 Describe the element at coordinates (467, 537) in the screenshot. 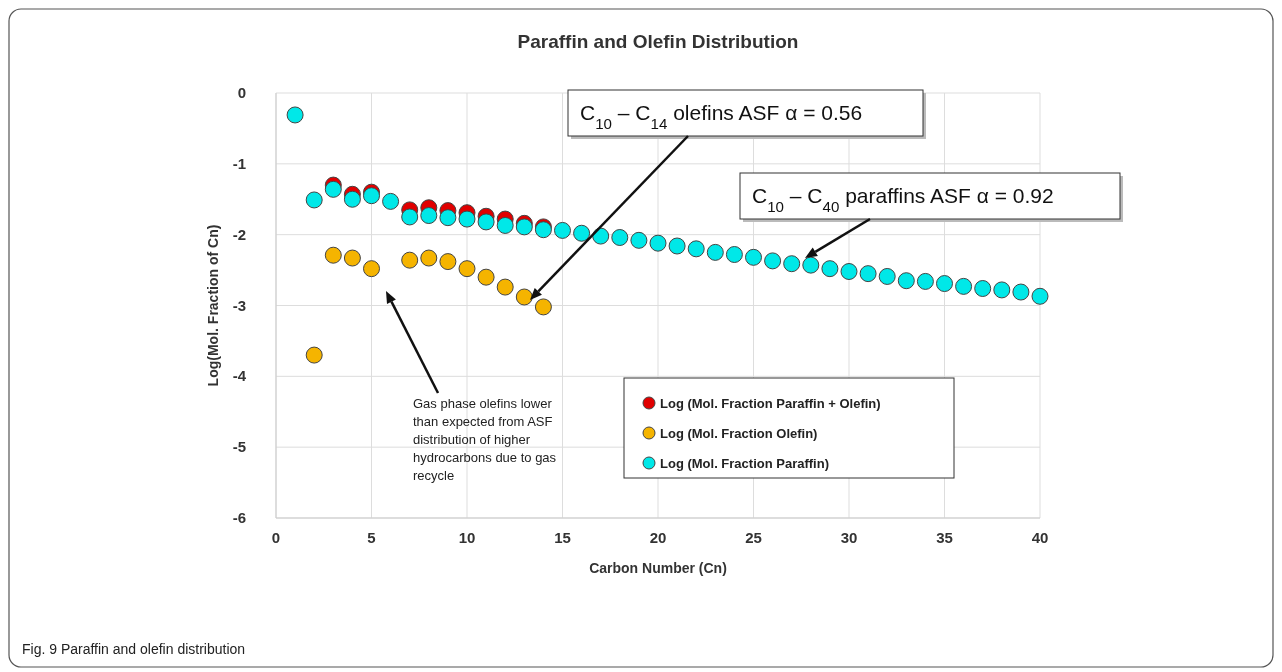

I see `x-tick-label: 10` at that location.